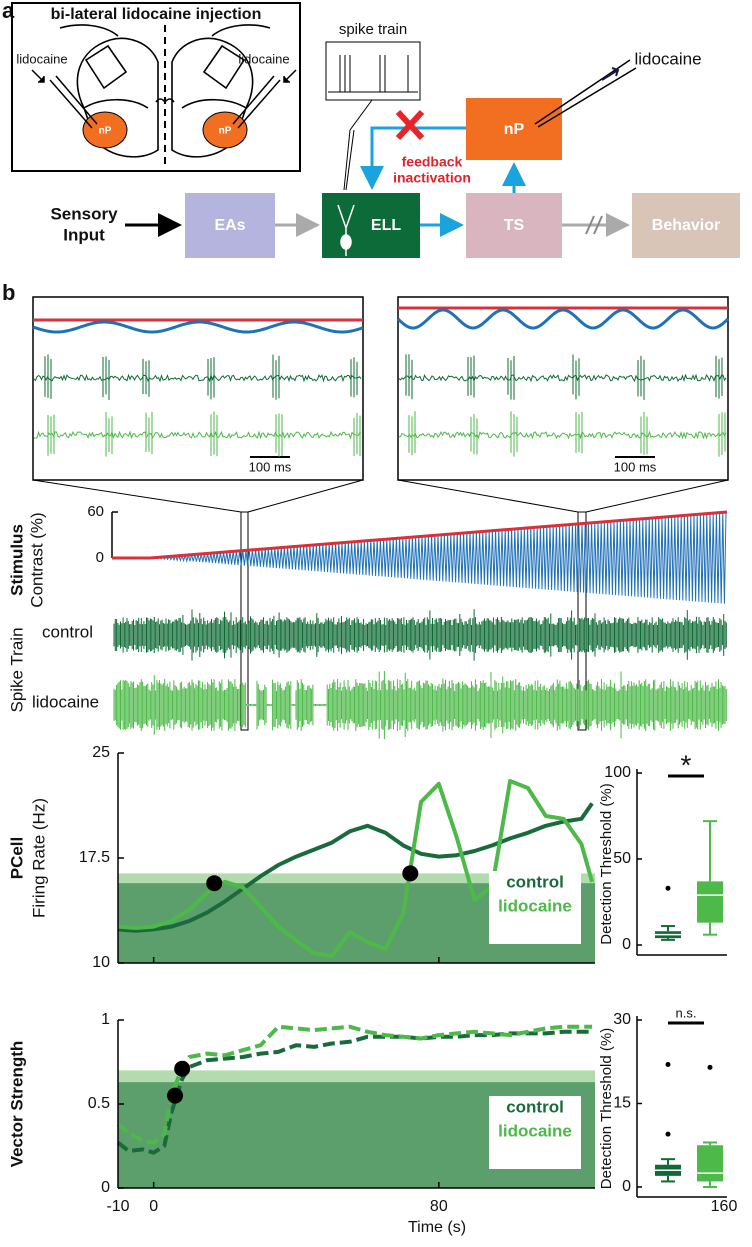  Describe the element at coordinates (432, 162) in the screenshot. I see `feedback-label: feedback` at that location.